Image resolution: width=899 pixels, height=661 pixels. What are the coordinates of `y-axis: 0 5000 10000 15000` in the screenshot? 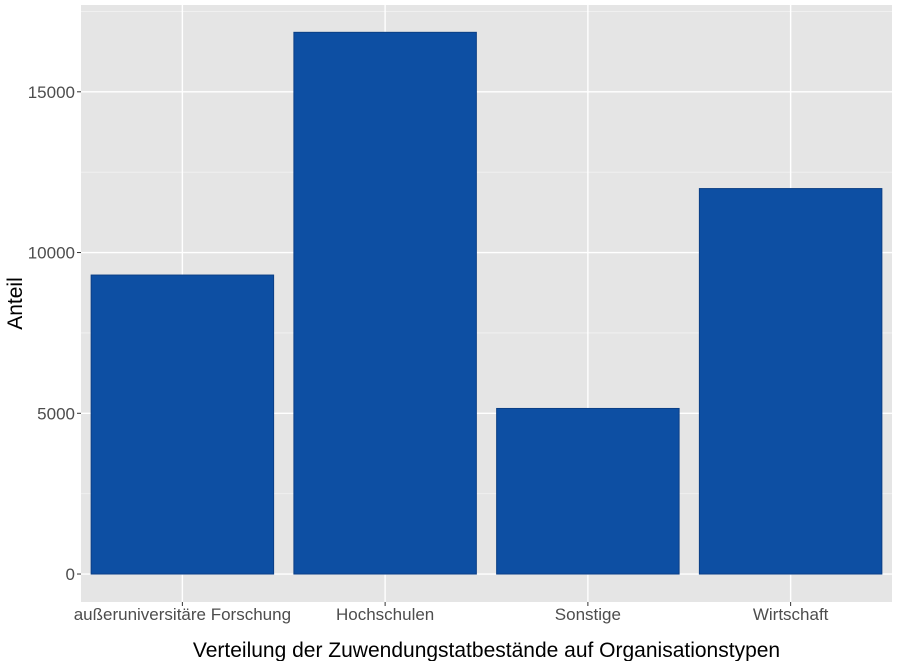 It's located at (54, 333).